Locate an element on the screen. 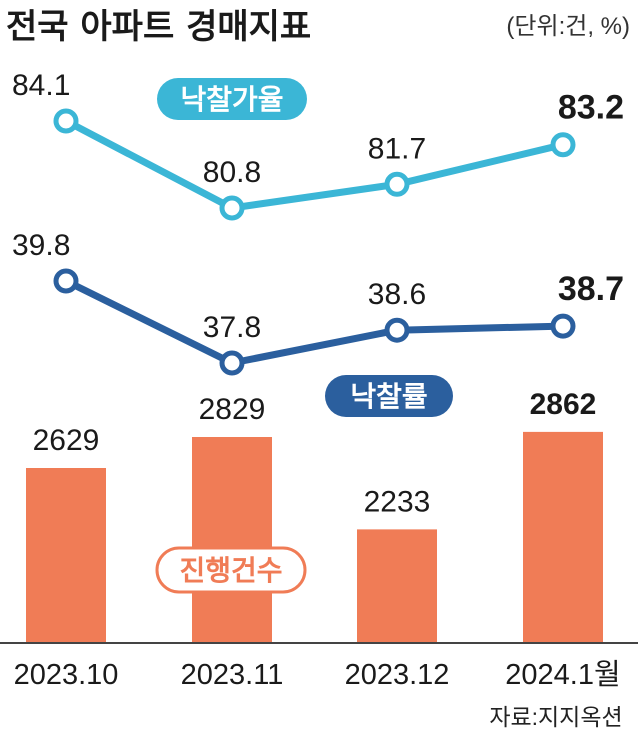 The width and height of the screenshot is (638, 733). bar-value-label-3: 2862 is located at coordinates (563, 404).